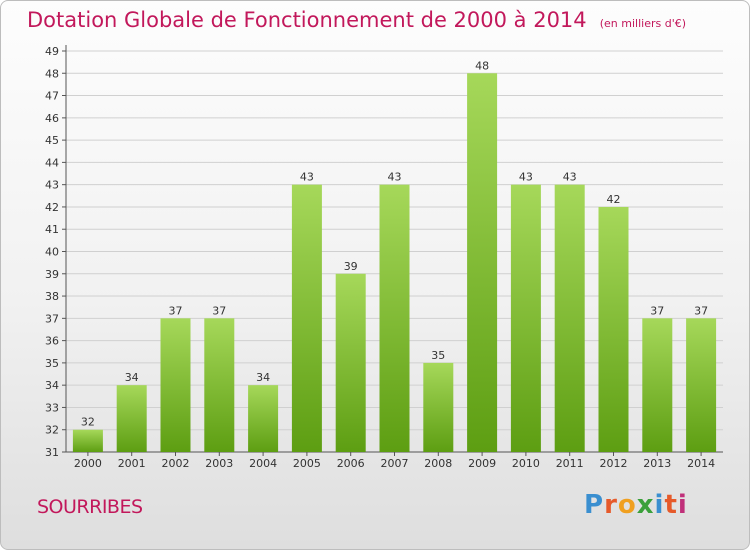 Image resolution: width=750 pixels, height=550 pixels. I want to click on data-label-2011: 43, so click(570, 177).